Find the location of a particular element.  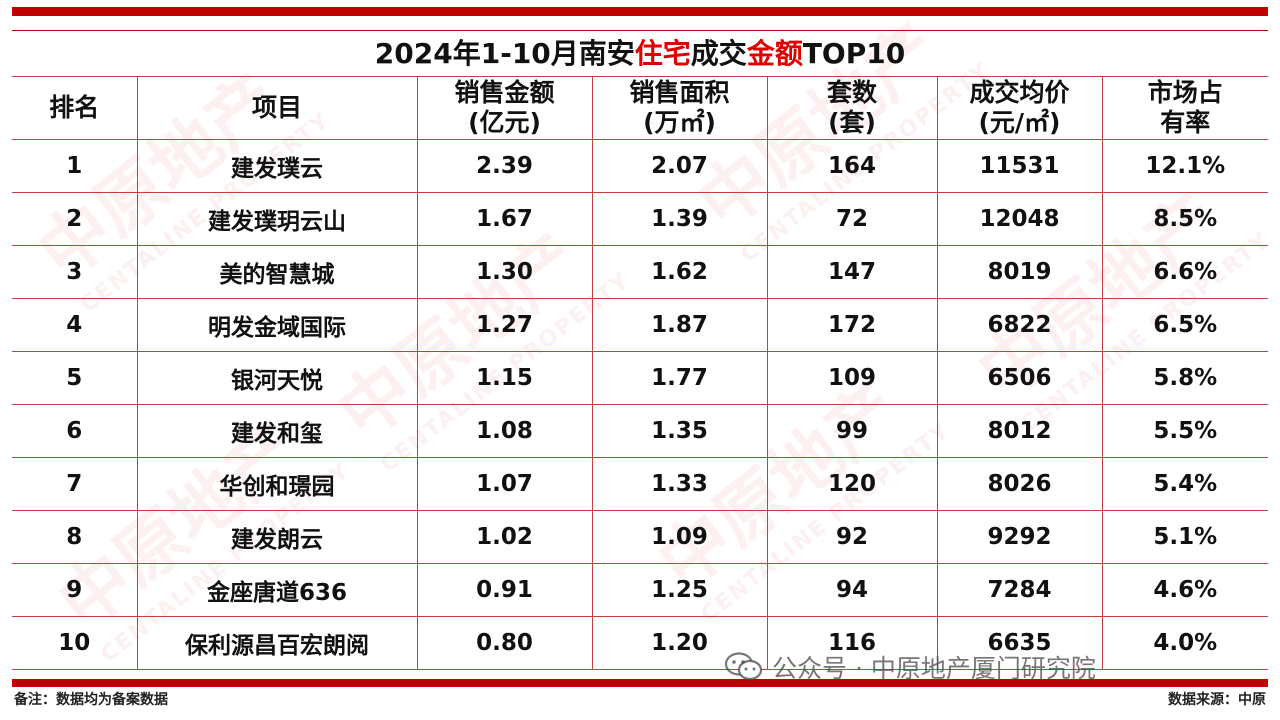

footer-source: 数据来源：中原 is located at coordinates (1217, 700).